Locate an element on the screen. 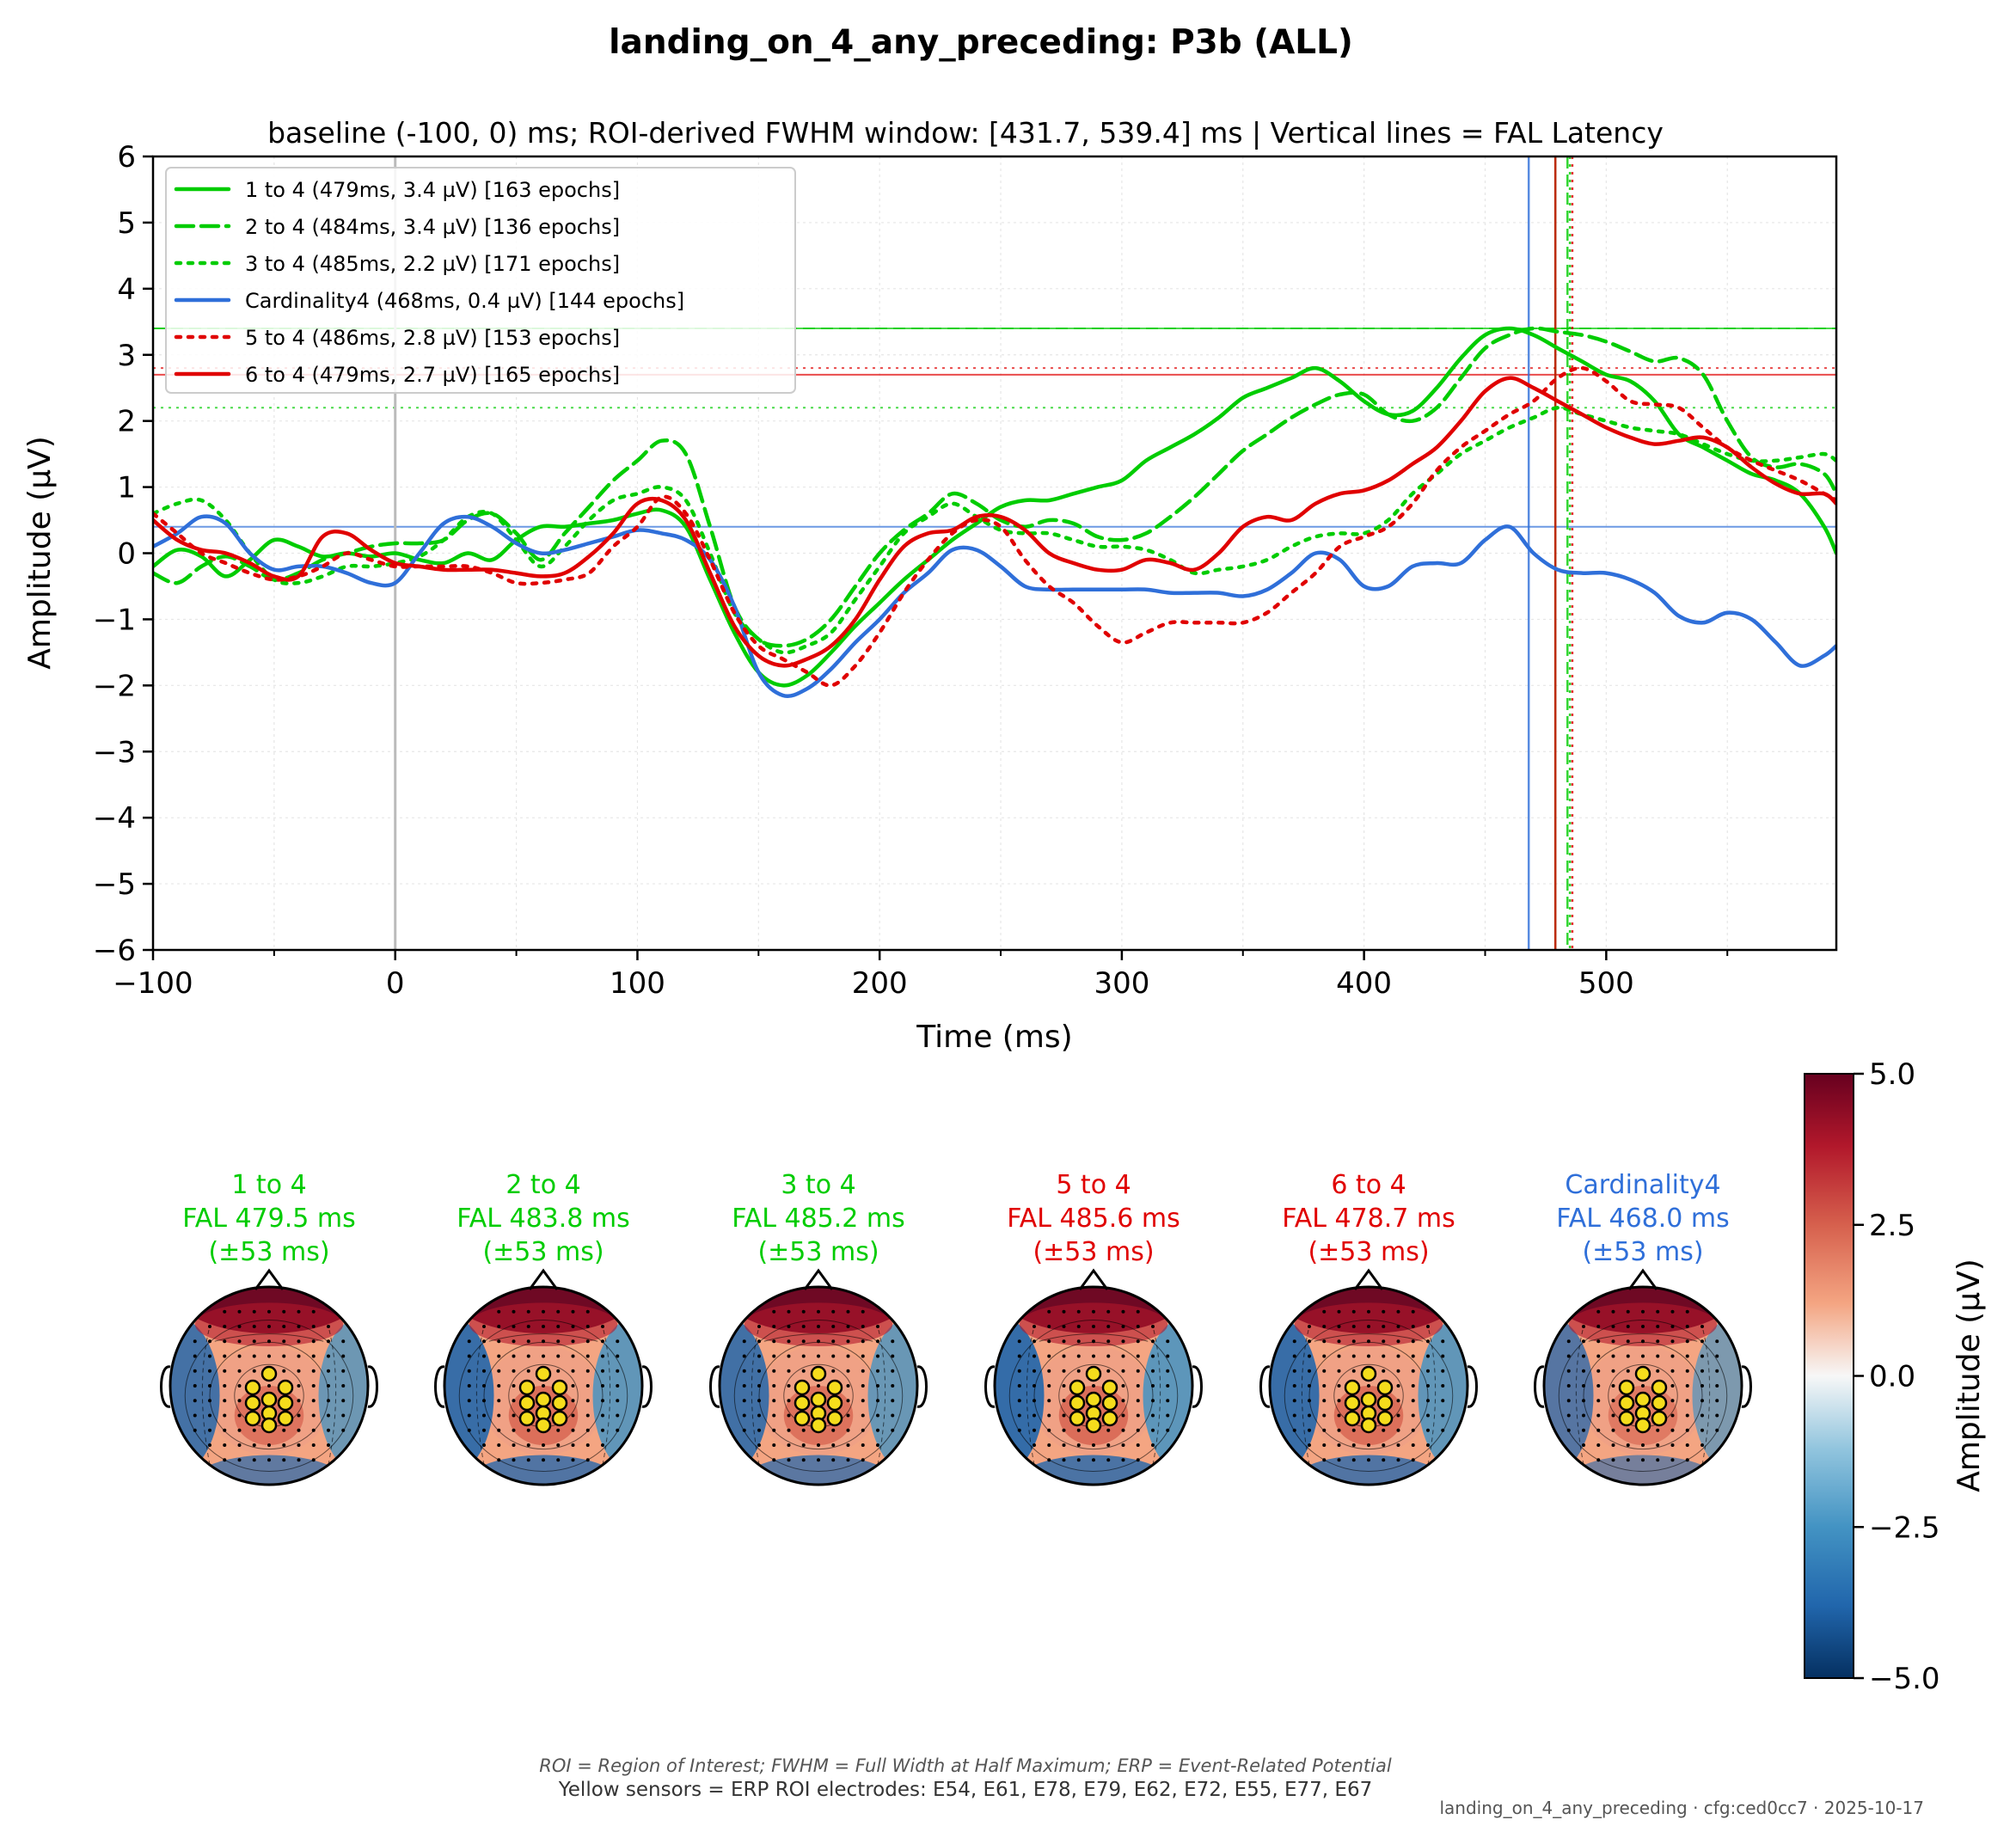 The width and height of the screenshot is (2016, 1838). topomap-6: Cardinality4 FAL 468.0 ms(±53 ms) is located at coordinates (1643, 1328).